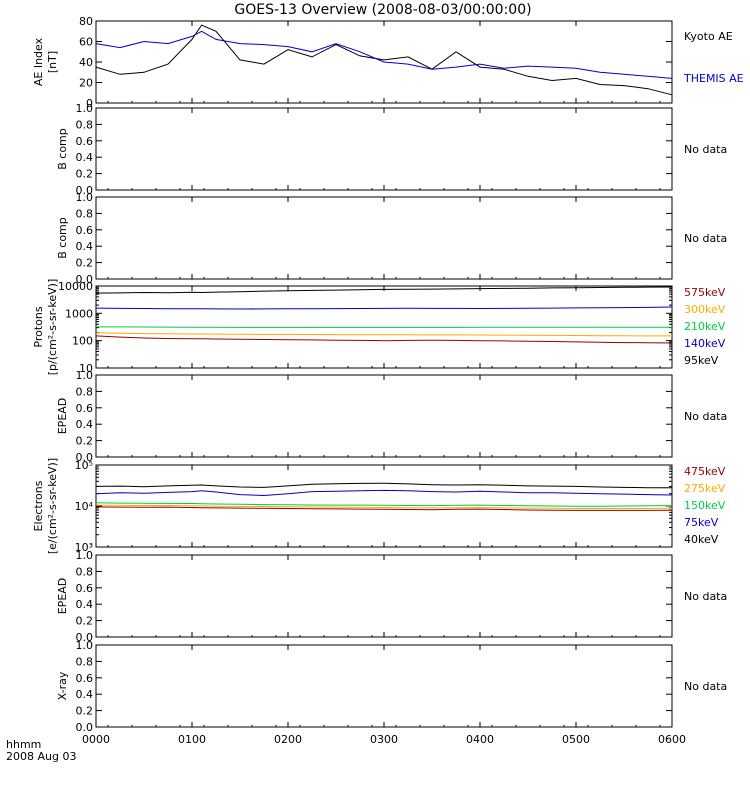  I want to click on series-line-475kev, so click(384, 508).